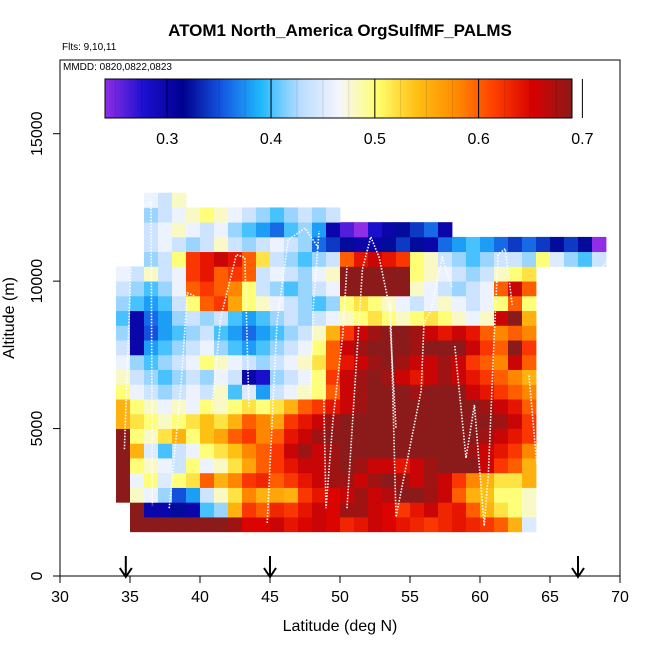  Describe the element at coordinates (200, 597) in the screenshot. I see `x-tick-label: 40` at that location.